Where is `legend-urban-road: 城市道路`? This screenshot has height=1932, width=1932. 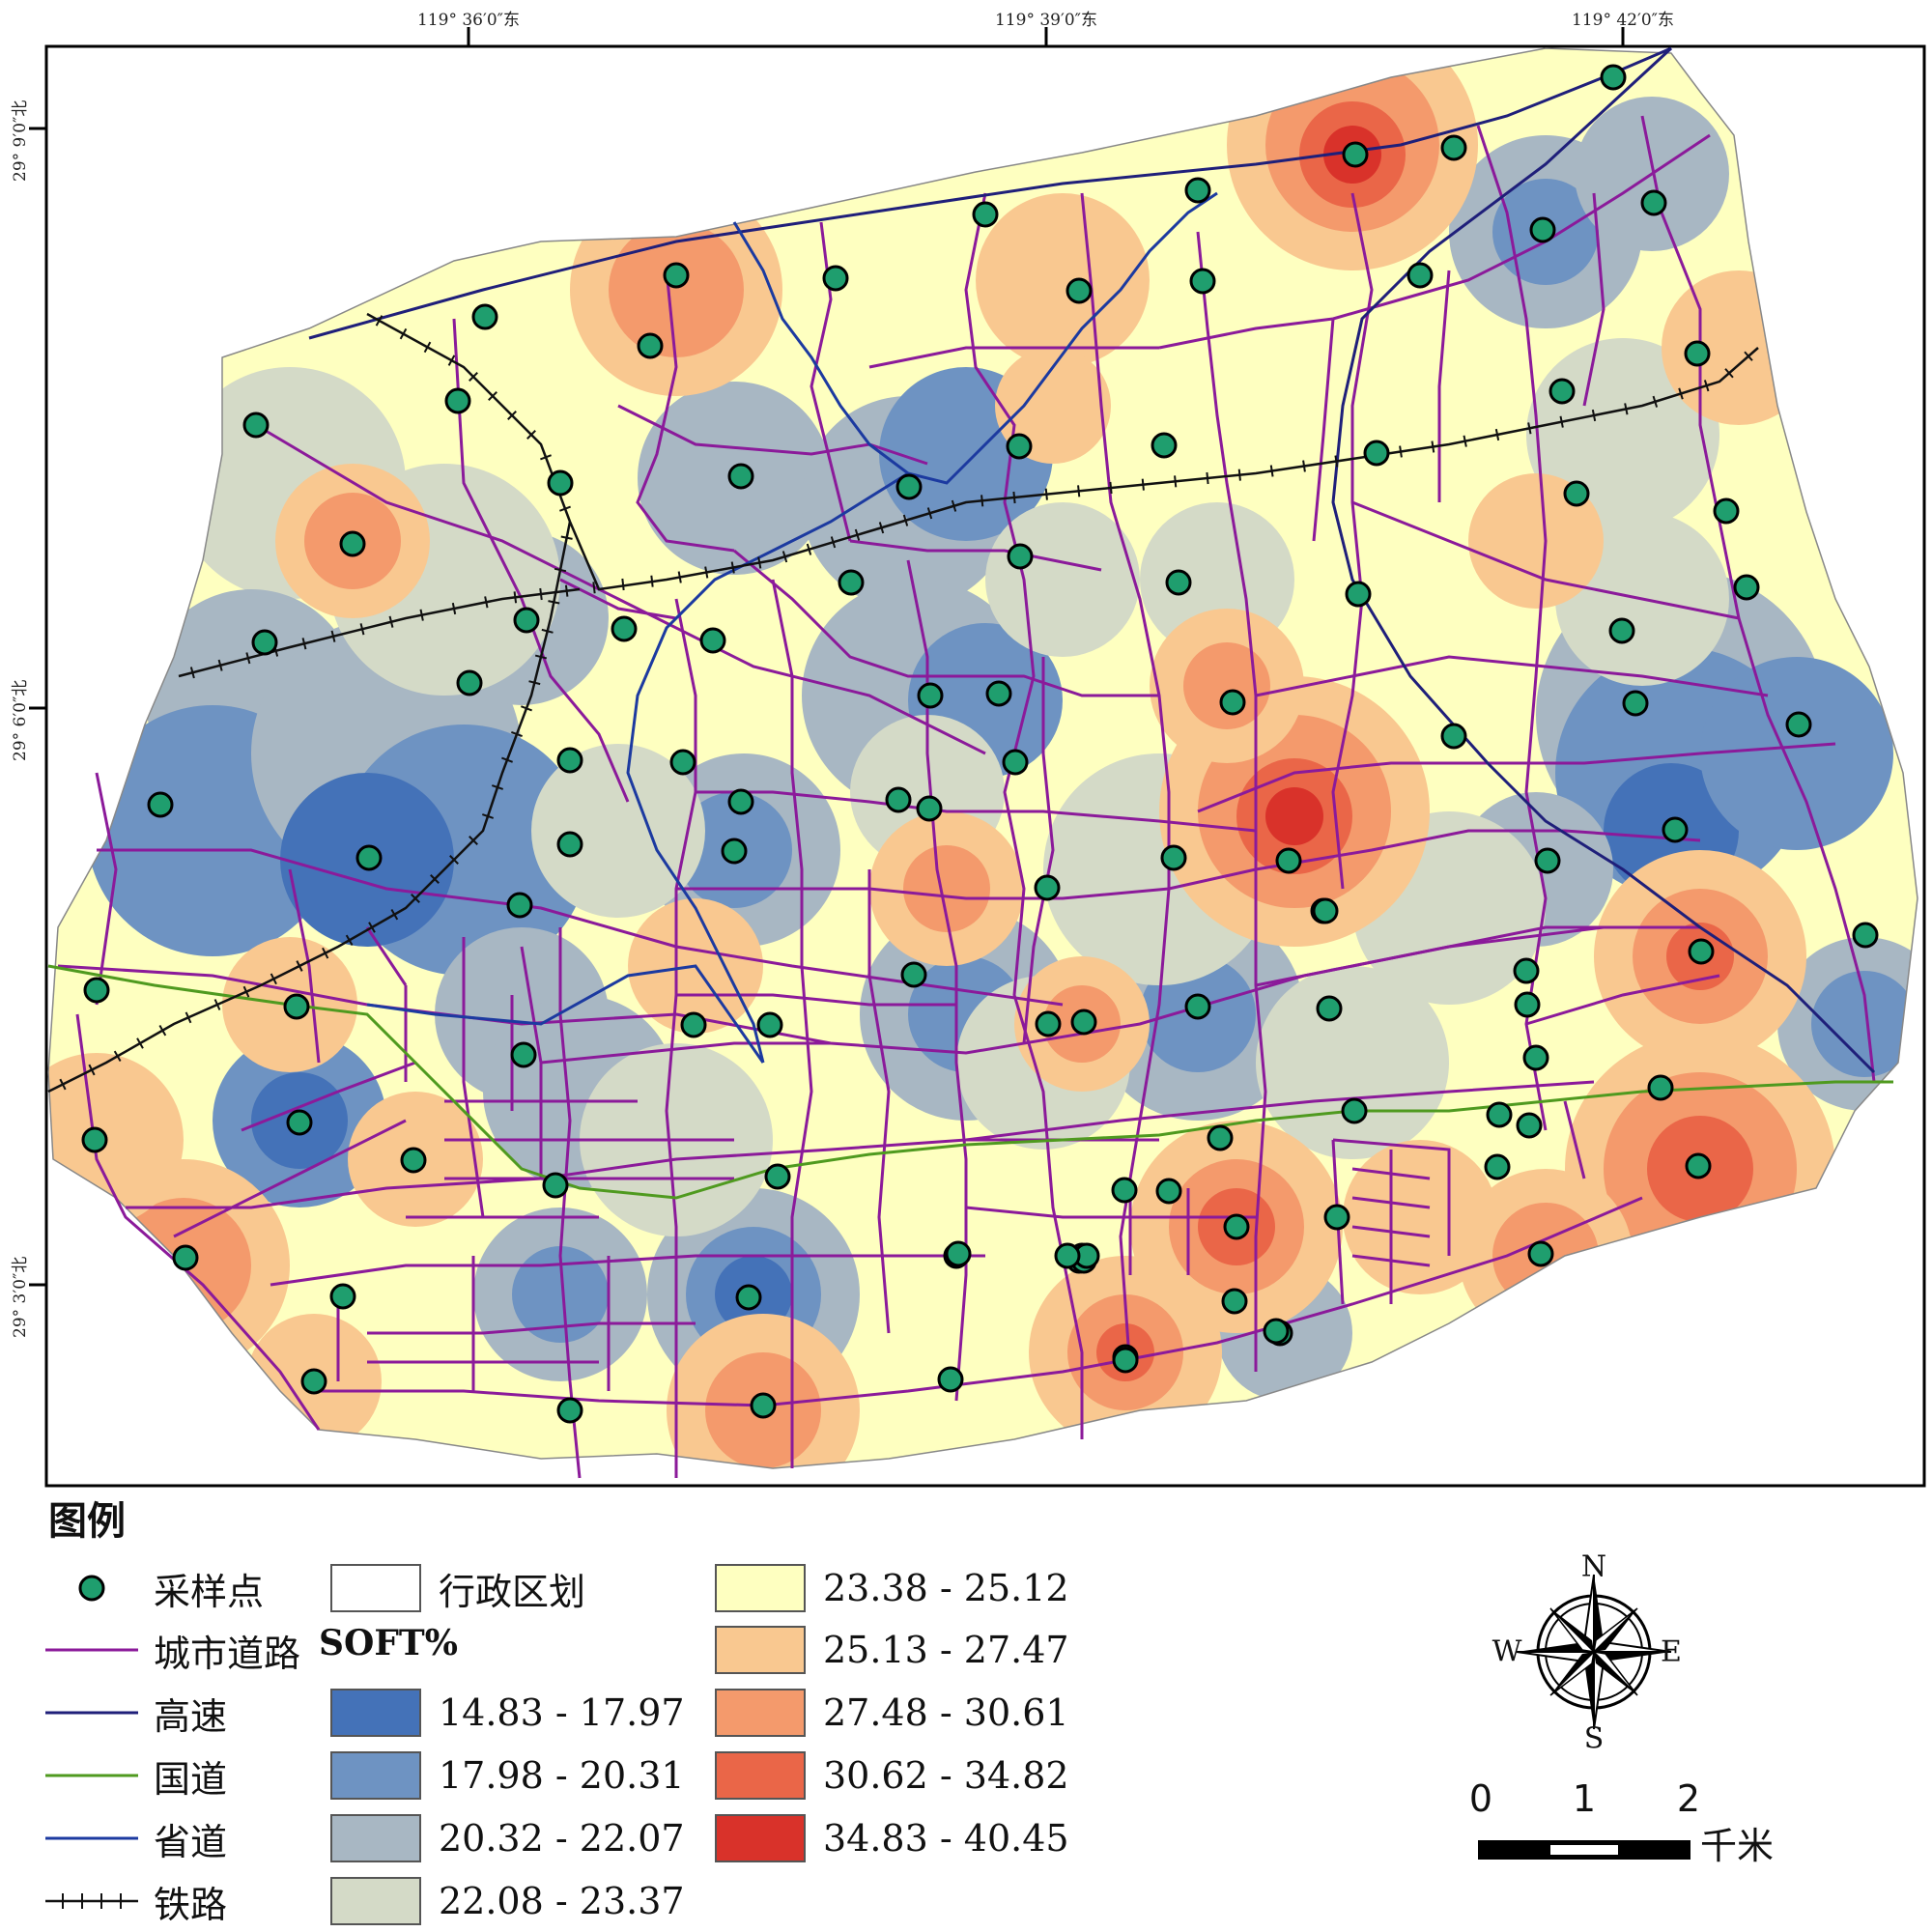
legend-urban-road: 城市道路 is located at coordinates (171, 1650).